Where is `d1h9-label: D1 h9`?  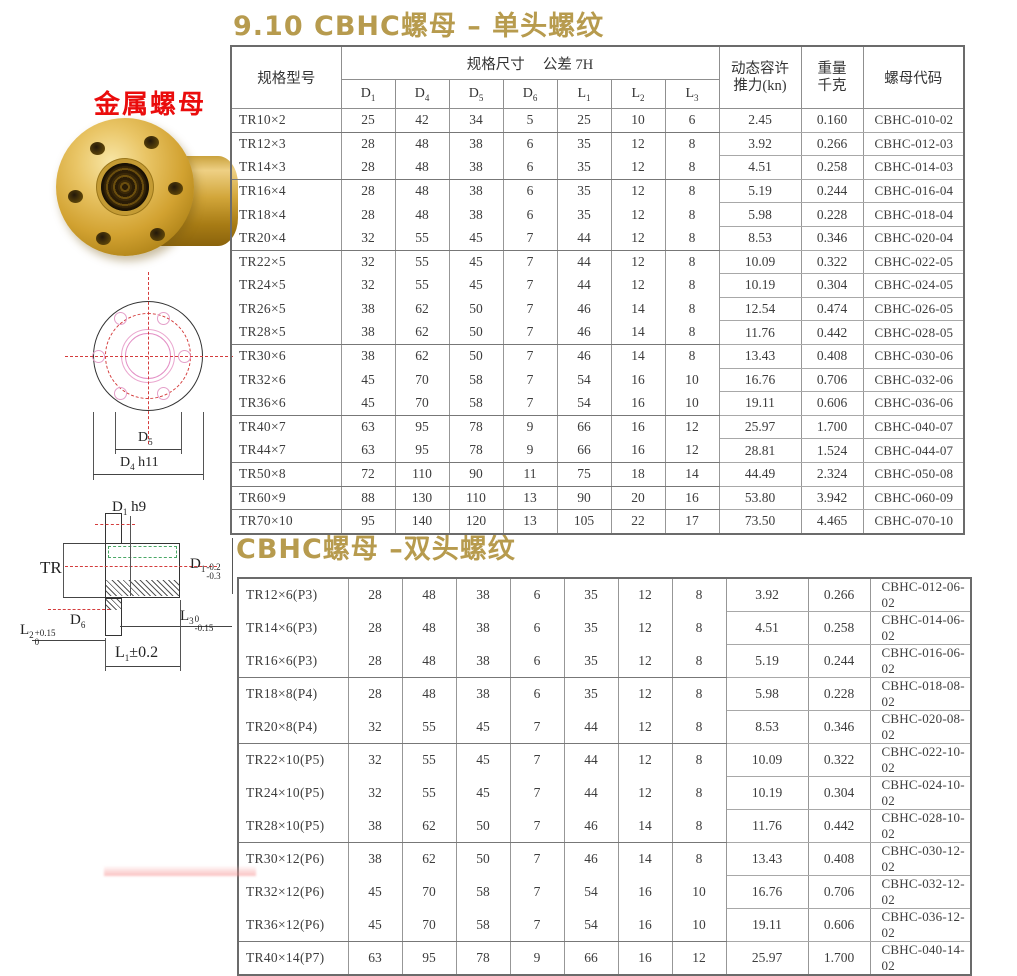 d1h9-label: D1 h9 is located at coordinates (129, 508).